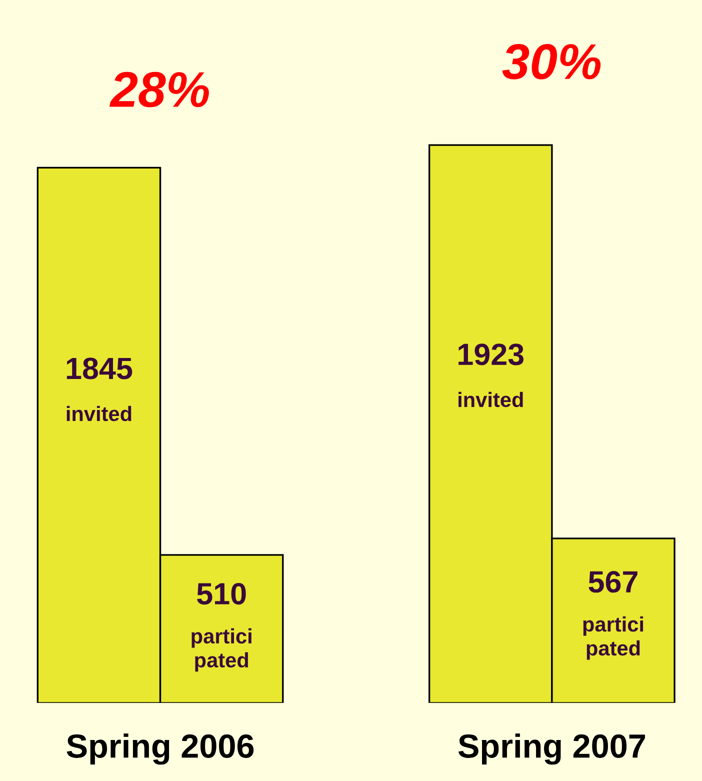  I want to click on data-label: 567 partici pated, so click(613, 615).